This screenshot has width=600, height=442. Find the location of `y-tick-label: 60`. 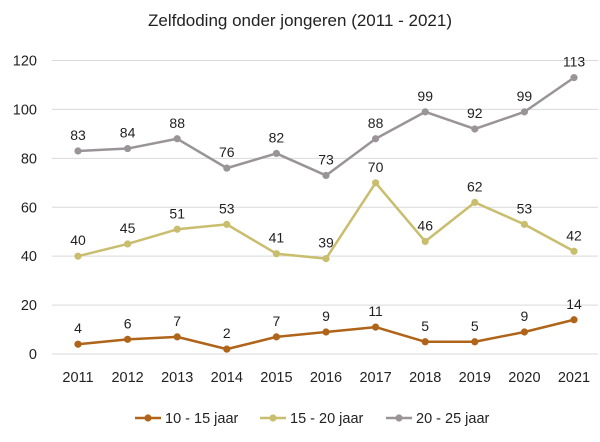

y-tick-label: 60 is located at coordinates (29, 208).